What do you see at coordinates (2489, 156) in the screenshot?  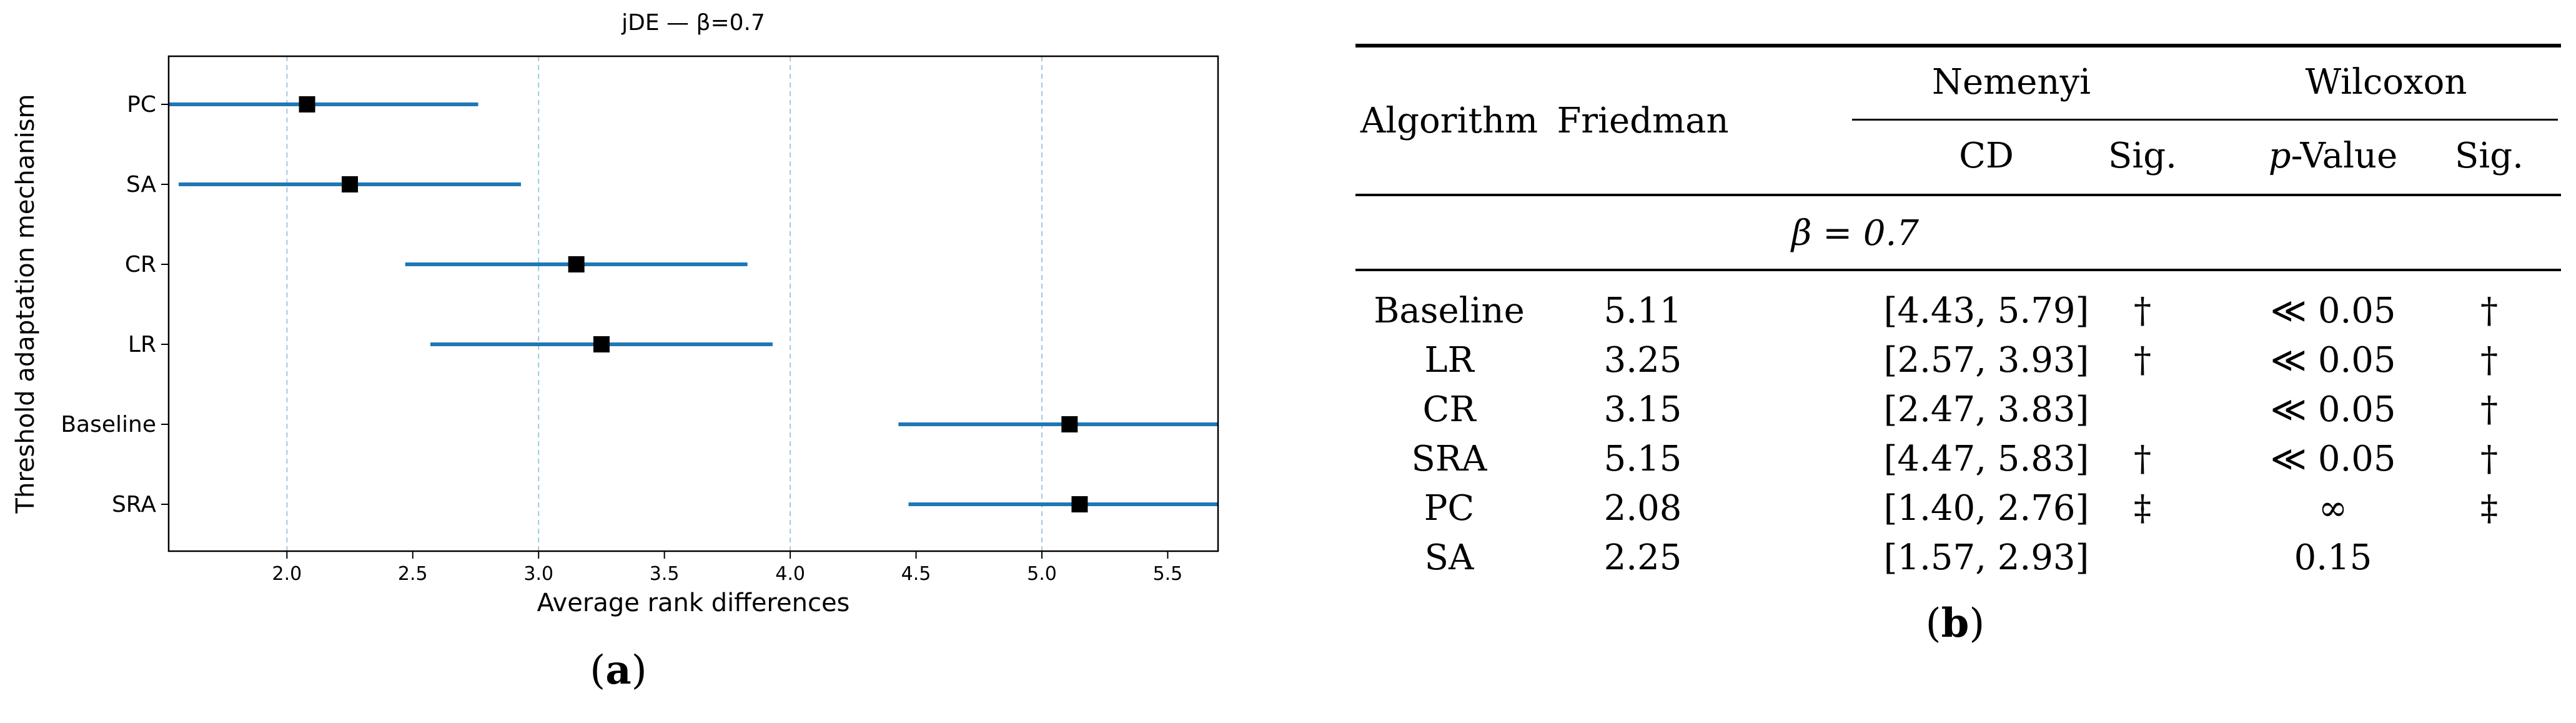 I see `header-sig-wilcoxon: Sig.` at bounding box center [2489, 156].